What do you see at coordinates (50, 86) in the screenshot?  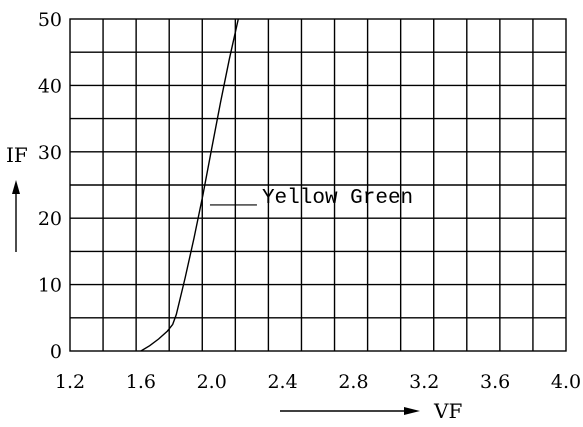 I see `y-tick-label: 40` at bounding box center [50, 86].